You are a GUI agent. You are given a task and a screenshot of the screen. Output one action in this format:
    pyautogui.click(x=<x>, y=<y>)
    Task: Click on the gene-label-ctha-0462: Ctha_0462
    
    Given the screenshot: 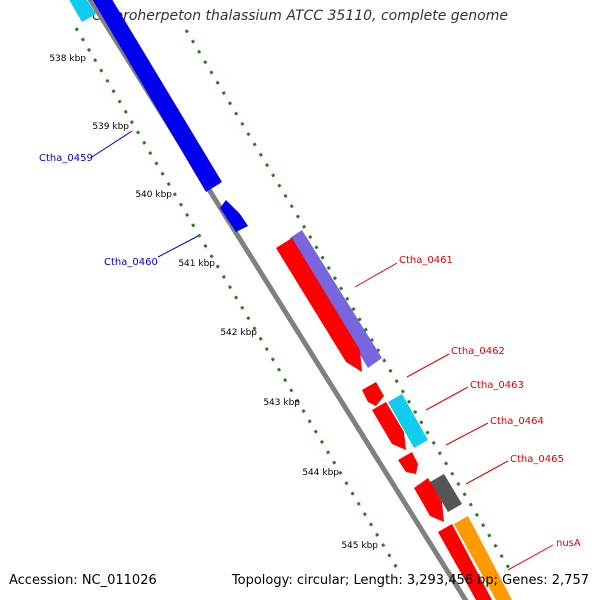 What is the action you would take?
    pyautogui.click(x=478, y=351)
    